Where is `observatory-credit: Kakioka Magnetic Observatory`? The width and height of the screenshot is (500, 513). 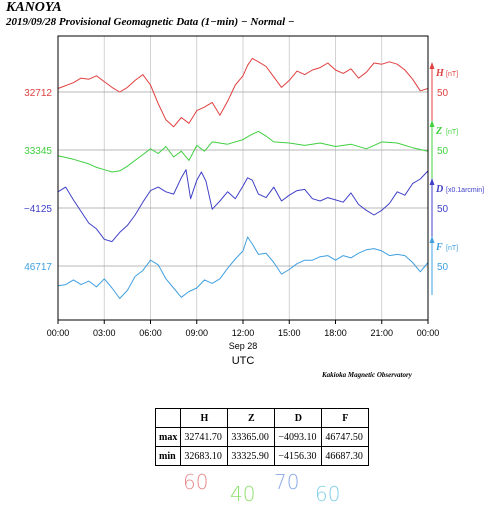 observatory-credit: Kakioka Magnetic Observatory is located at coordinates (367, 375).